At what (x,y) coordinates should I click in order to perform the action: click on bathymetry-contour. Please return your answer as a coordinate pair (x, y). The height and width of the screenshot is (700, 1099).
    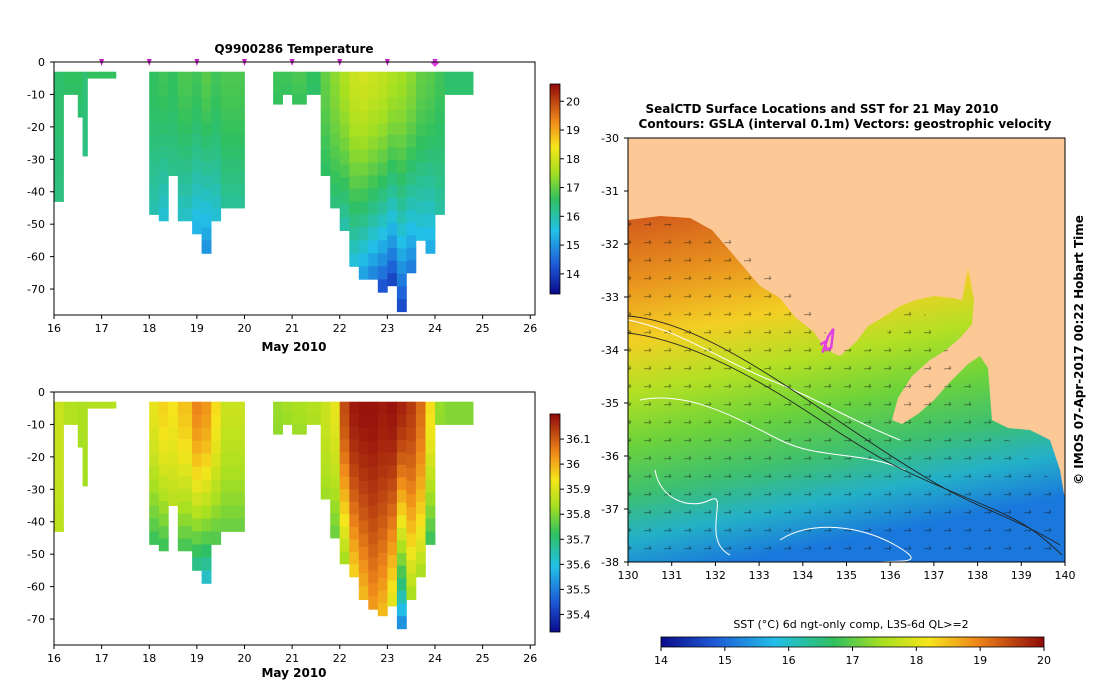
    Looking at the image, I should click on (844, 430).